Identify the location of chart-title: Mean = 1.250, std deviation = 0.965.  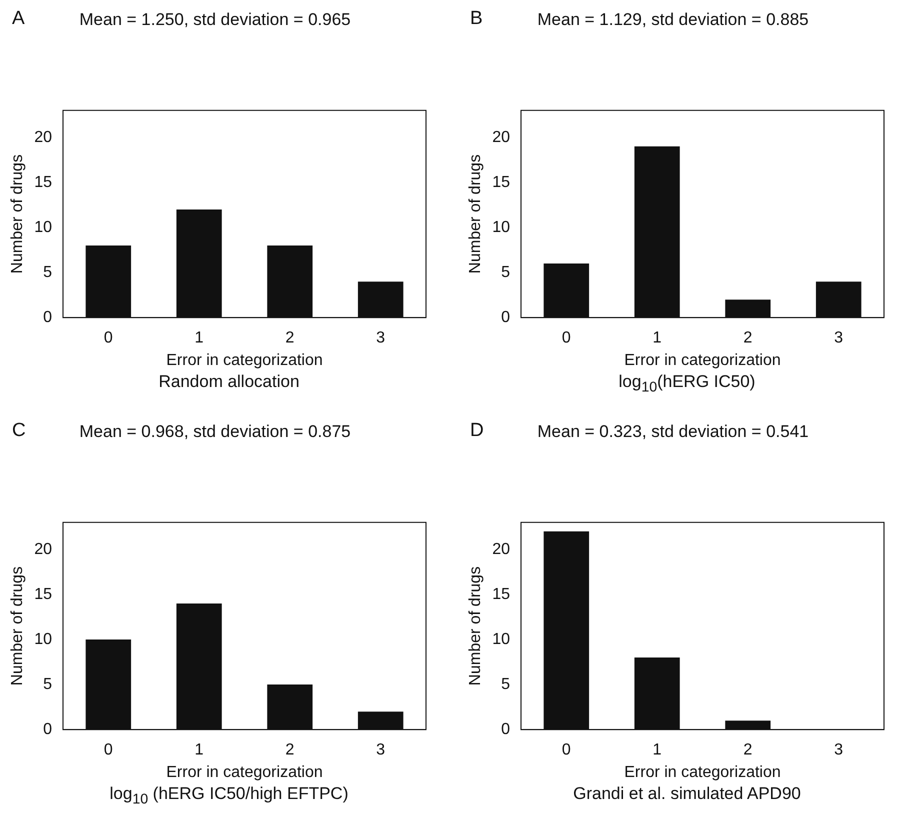
(215, 19).